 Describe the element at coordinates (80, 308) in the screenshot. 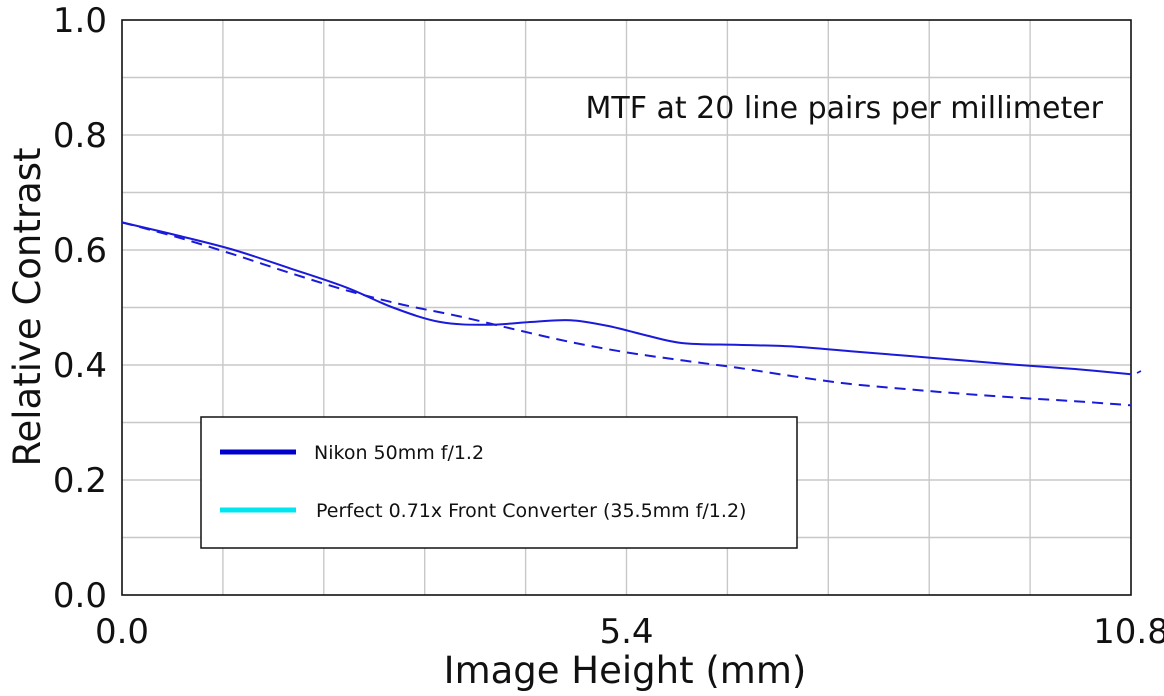

I see `y-tick-labels: 0.0 0.2 0.4 0.6 0.8 1.0` at that location.